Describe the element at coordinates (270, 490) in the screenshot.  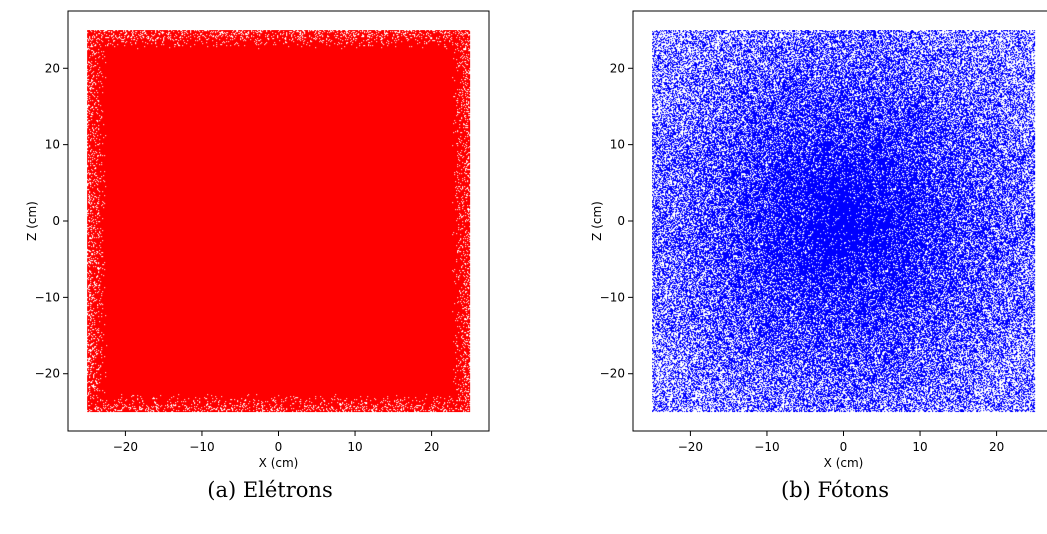
I see `caption-electrons: (a) Elétrons` at that location.